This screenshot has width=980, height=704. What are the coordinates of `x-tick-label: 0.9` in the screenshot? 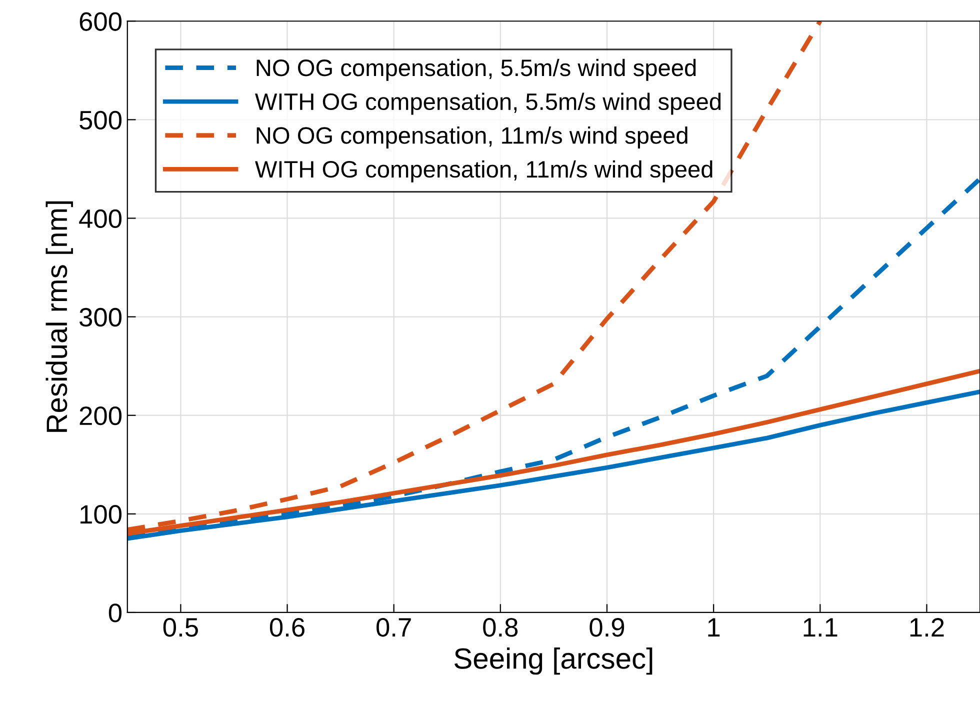 It's located at (607, 627).